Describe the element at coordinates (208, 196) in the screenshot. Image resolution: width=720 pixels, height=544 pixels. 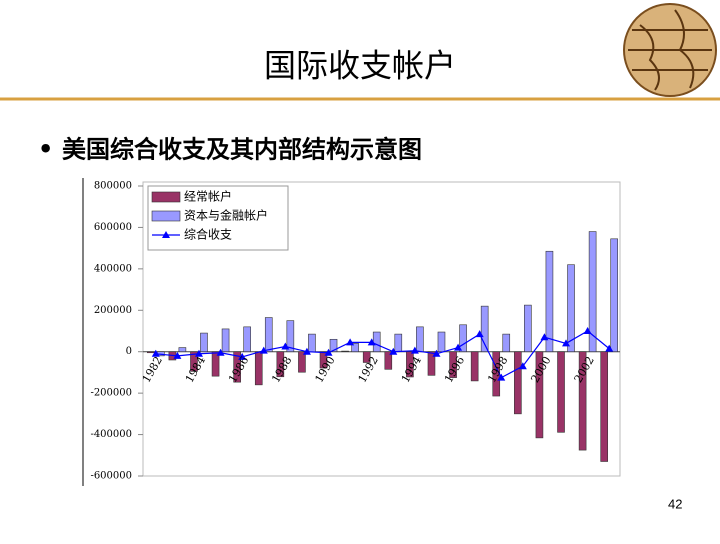
I see `legend-label: 经常帐户` at that location.